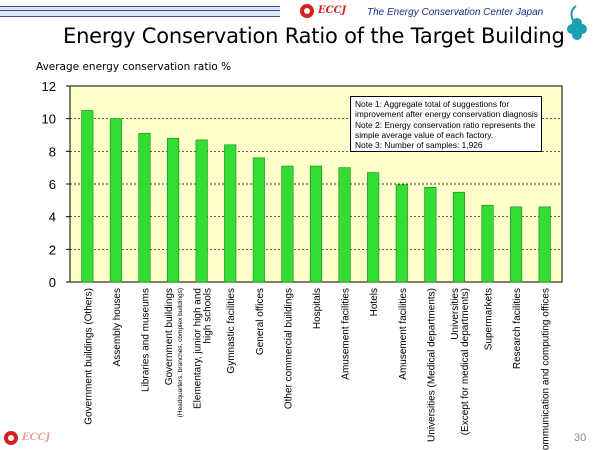 The width and height of the screenshot is (600, 450). I want to click on y-tick-label: 10, so click(49, 119).